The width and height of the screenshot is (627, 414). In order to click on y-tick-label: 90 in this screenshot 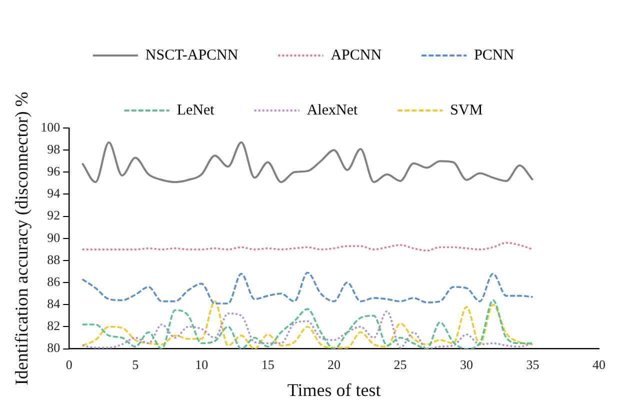, I will do `click(53, 237)`.